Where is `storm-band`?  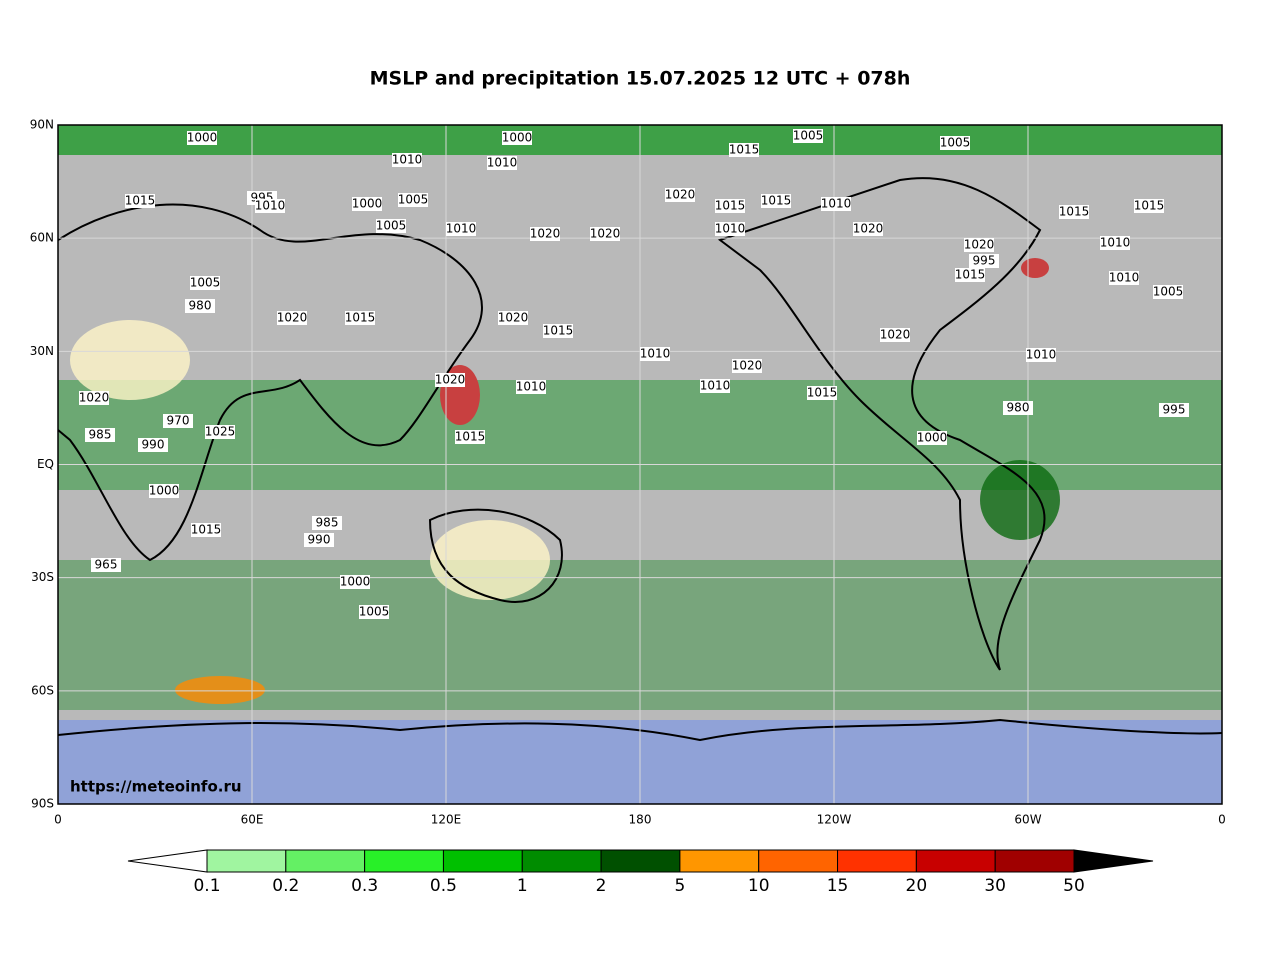 storm-band is located at coordinates (220, 690).